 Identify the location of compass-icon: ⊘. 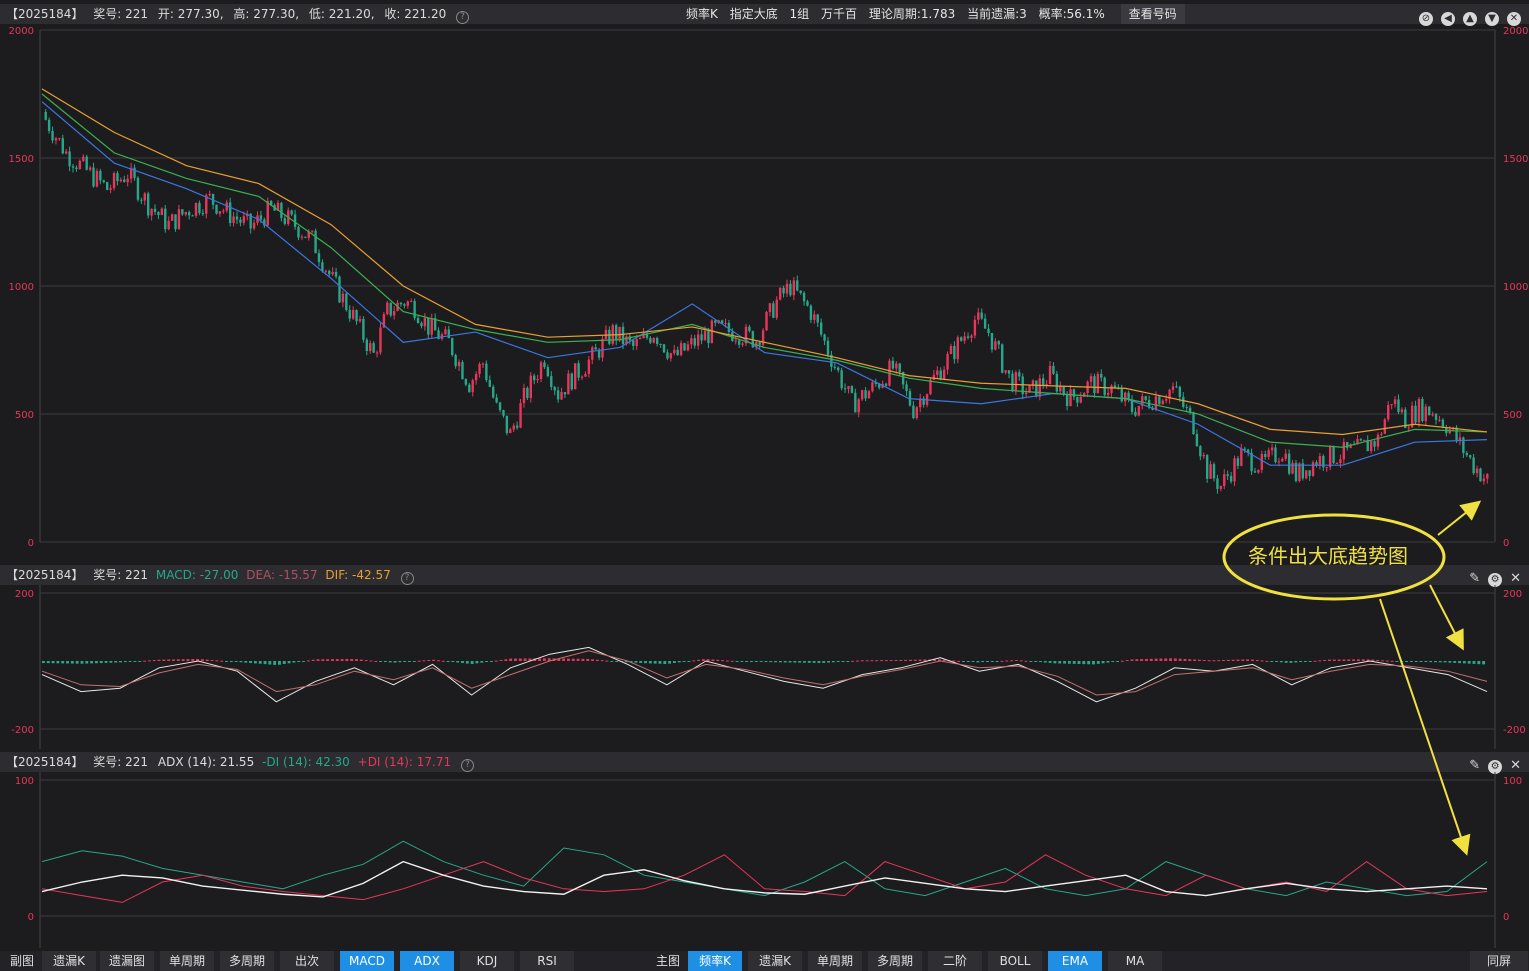
(1426, 19).